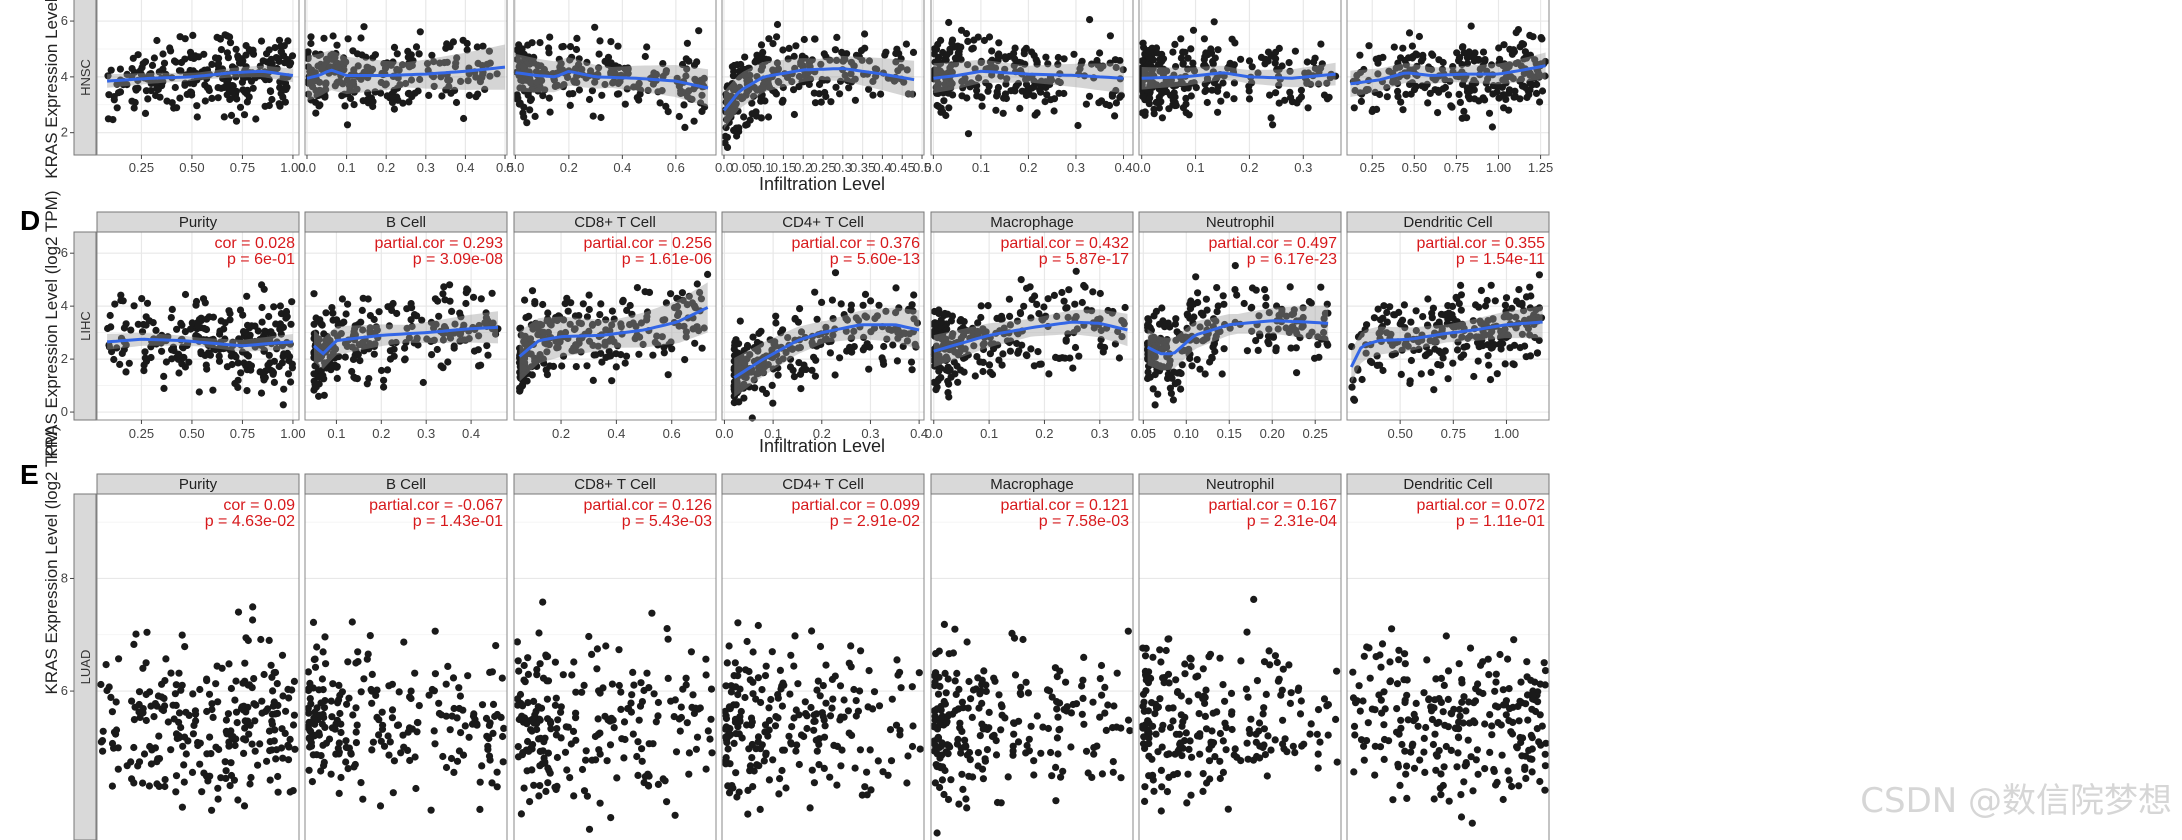 The height and width of the screenshot is (840, 2182). What do you see at coordinates (242, 167) in the screenshot?
I see `x-tick-label: 0.75` at bounding box center [242, 167].